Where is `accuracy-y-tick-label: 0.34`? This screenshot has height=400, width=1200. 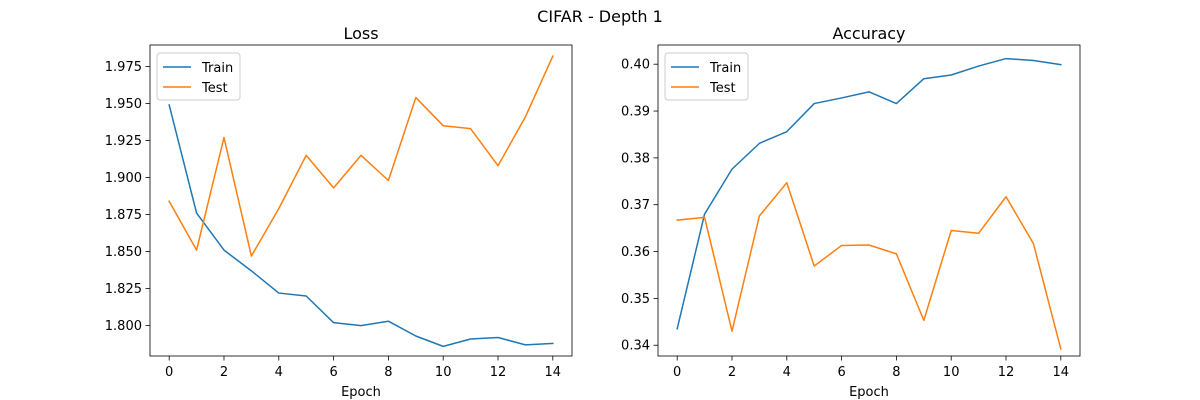 accuracy-y-tick-label: 0.34 is located at coordinates (635, 346).